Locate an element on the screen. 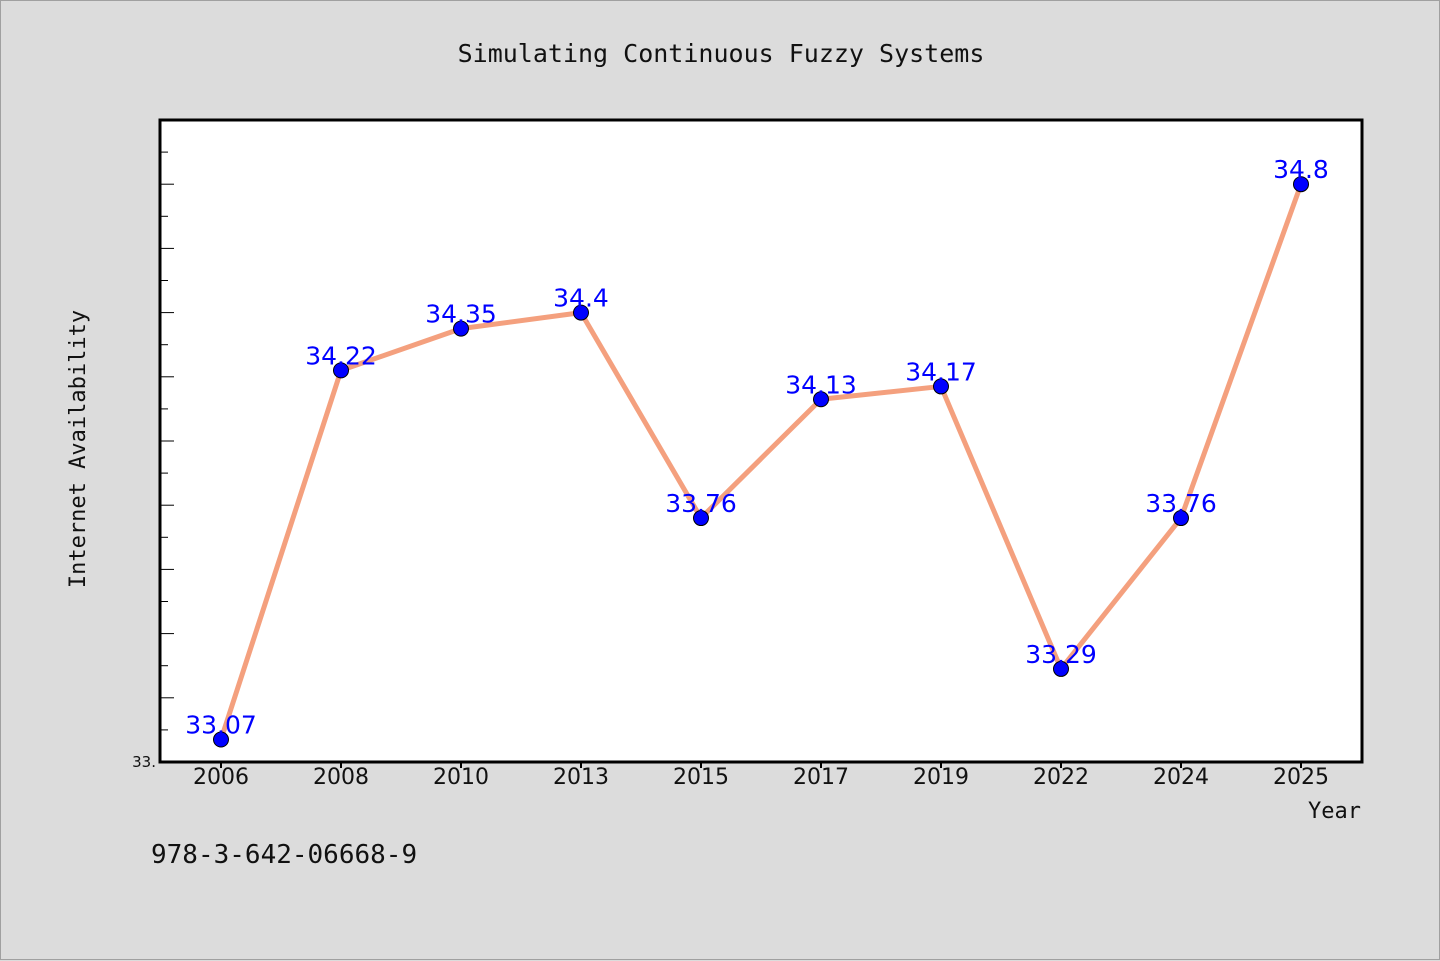 The width and height of the screenshot is (1440, 961). x-tick-label: 2025 is located at coordinates (1301, 777).